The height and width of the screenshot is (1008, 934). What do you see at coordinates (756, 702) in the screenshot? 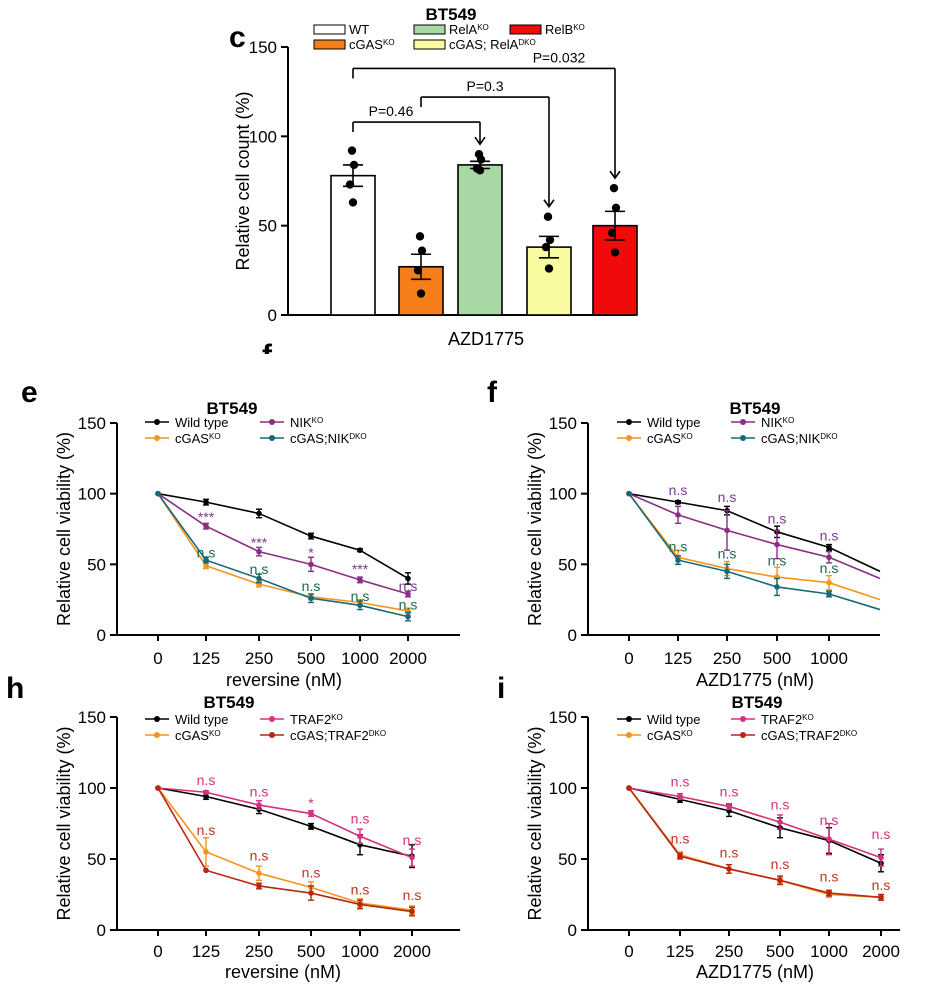
I see `panel-i-title: BT549` at bounding box center [756, 702].